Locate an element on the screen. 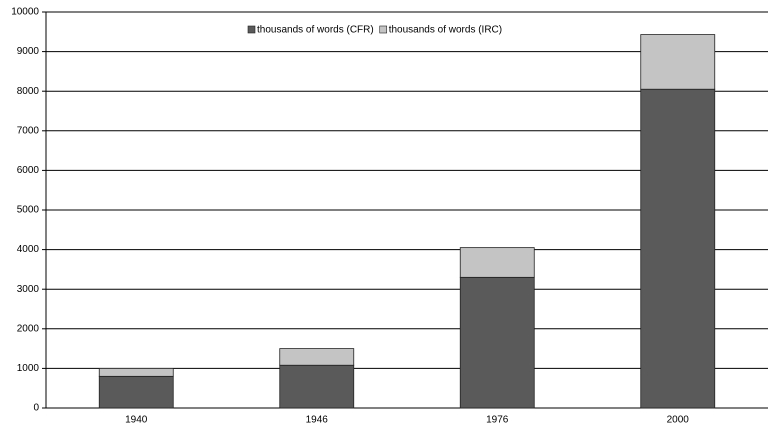  y-tick-label: 5000 is located at coordinates (28, 210).